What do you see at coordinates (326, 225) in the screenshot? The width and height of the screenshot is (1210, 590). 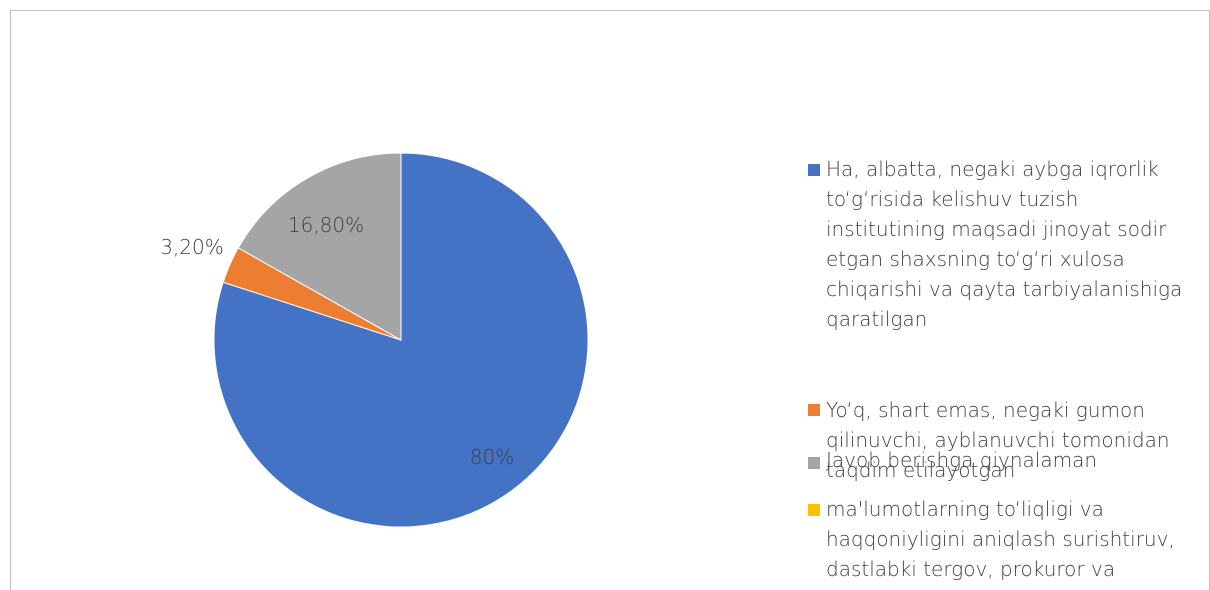 I see `slice-label-2: 16,80%` at bounding box center [326, 225].